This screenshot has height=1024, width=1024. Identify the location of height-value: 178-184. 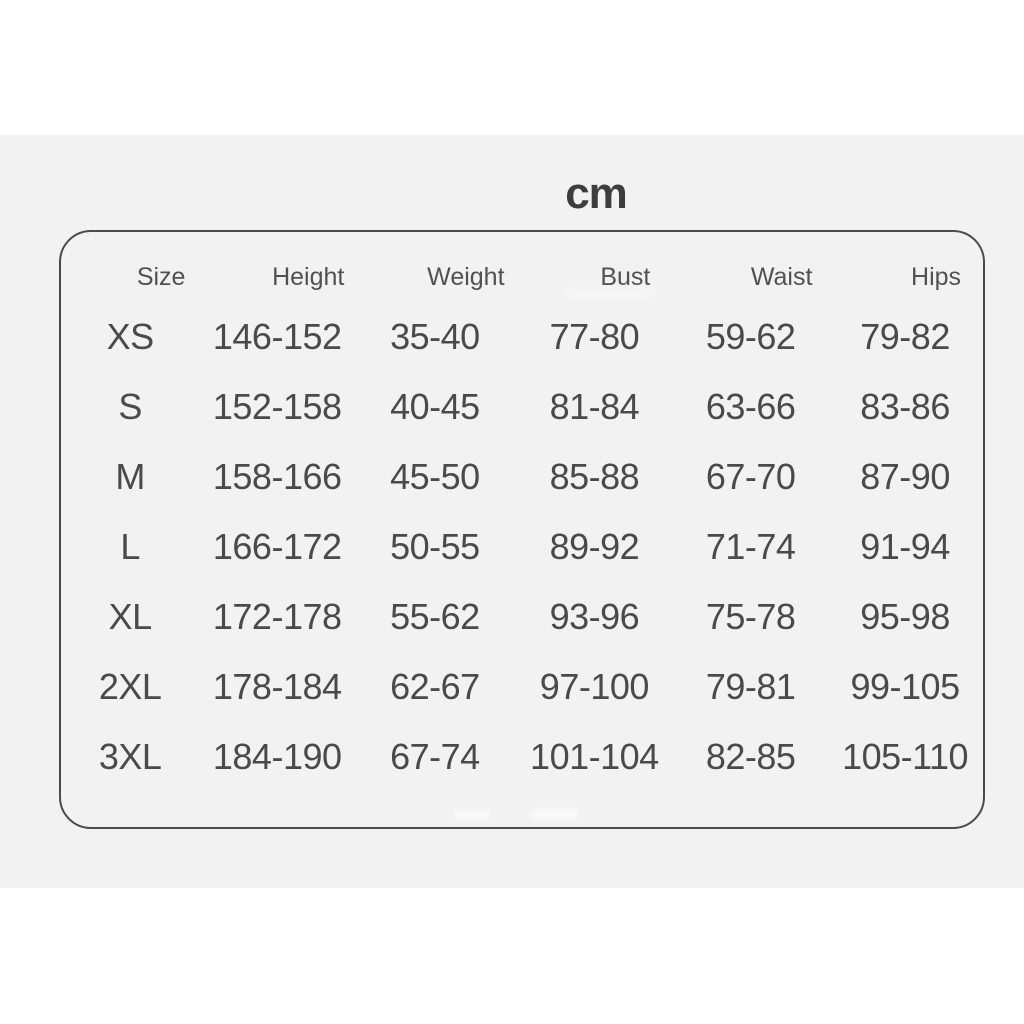
(277, 686).